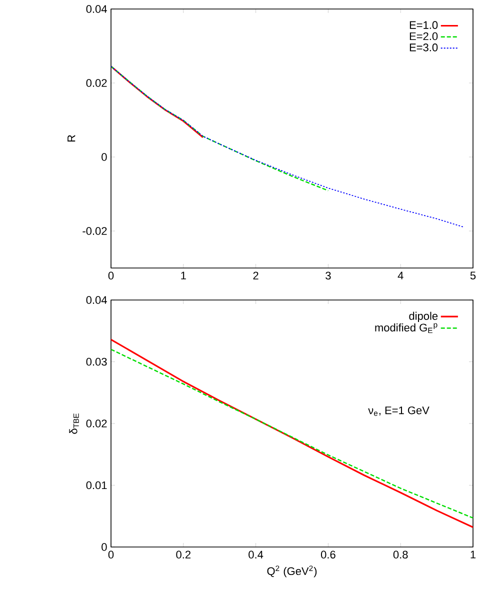 This screenshot has width=490, height=612. What do you see at coordinates (399, 411) in the screenshot?
I see `annotation: ν$_{e}$, E=1 GeV` at bounding box center [399, 411].